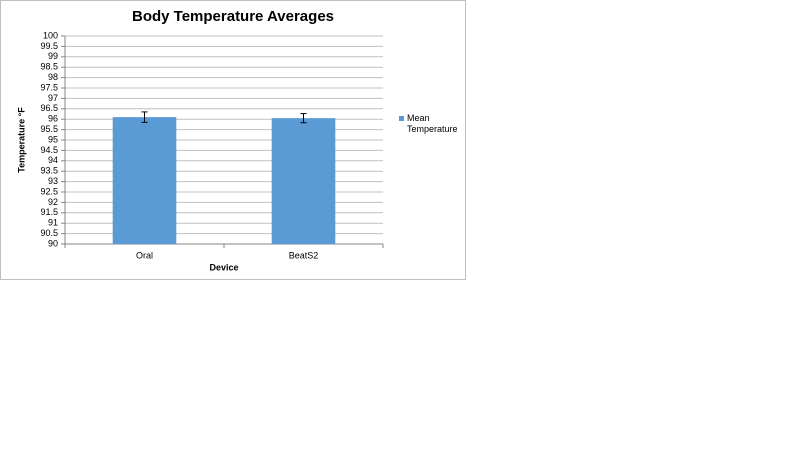 This screenshot has height=450, width=800. Describe the element at coordinates (53, 98) in the screenshot. I see `y-tick-label: 97` at that location.